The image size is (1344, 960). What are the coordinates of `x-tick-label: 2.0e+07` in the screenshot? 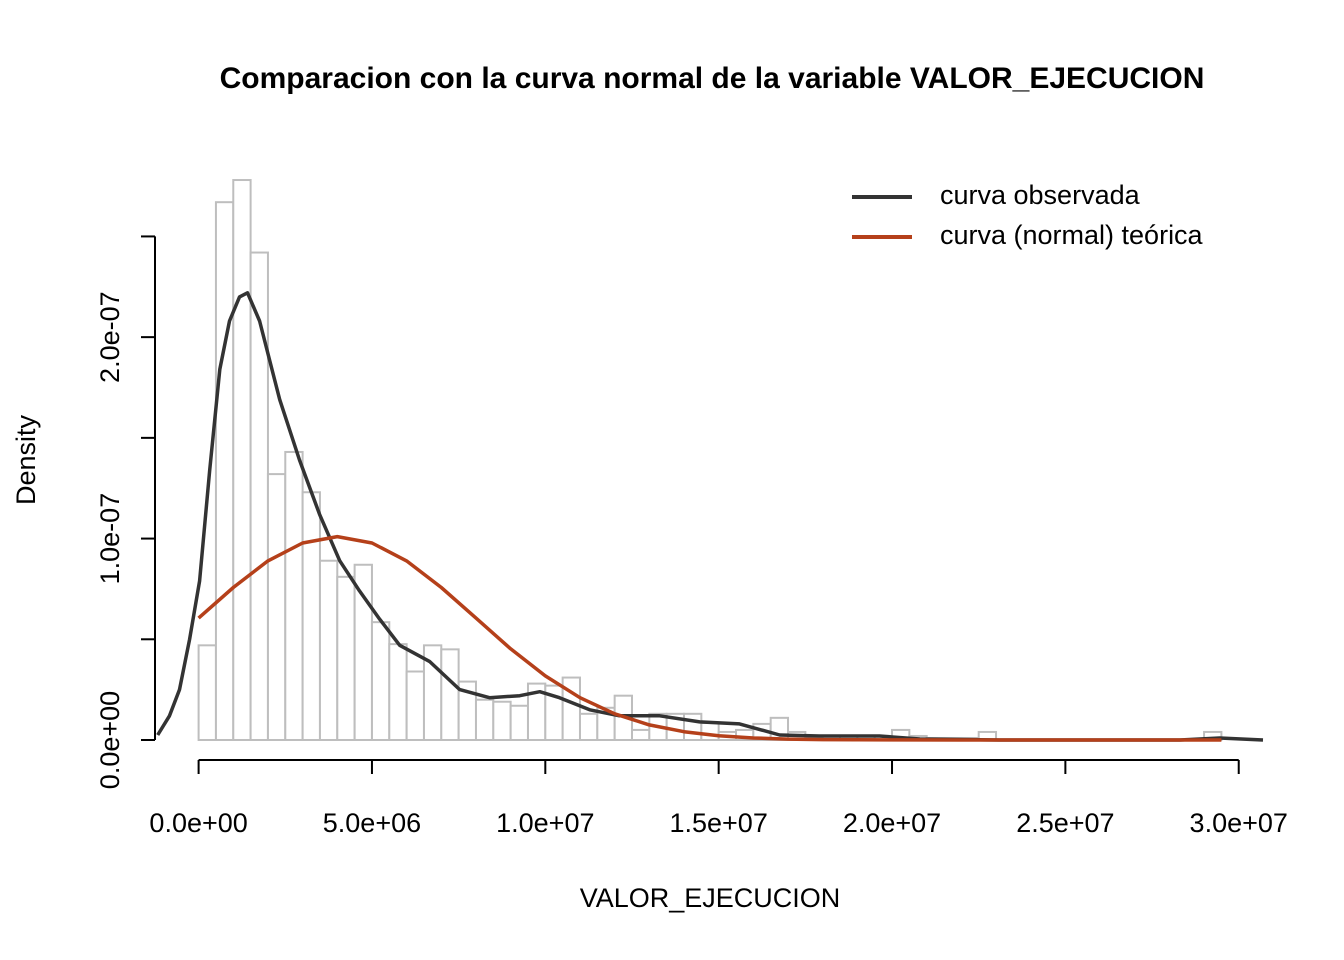 It's located at (892, 823).